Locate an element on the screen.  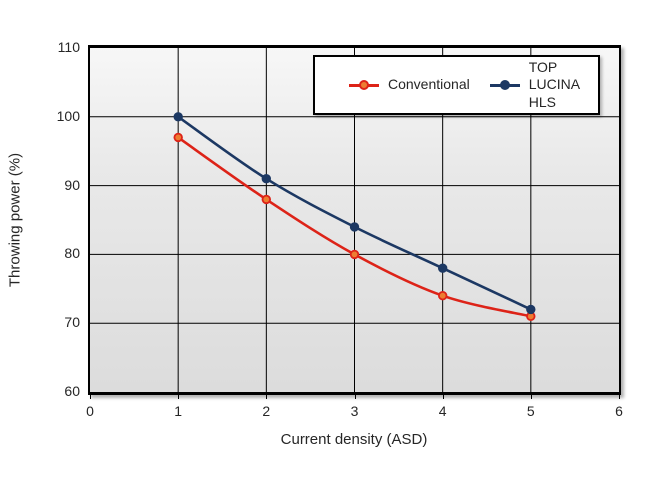
x-tick-label: 0 is located at coordinates (90, 411).